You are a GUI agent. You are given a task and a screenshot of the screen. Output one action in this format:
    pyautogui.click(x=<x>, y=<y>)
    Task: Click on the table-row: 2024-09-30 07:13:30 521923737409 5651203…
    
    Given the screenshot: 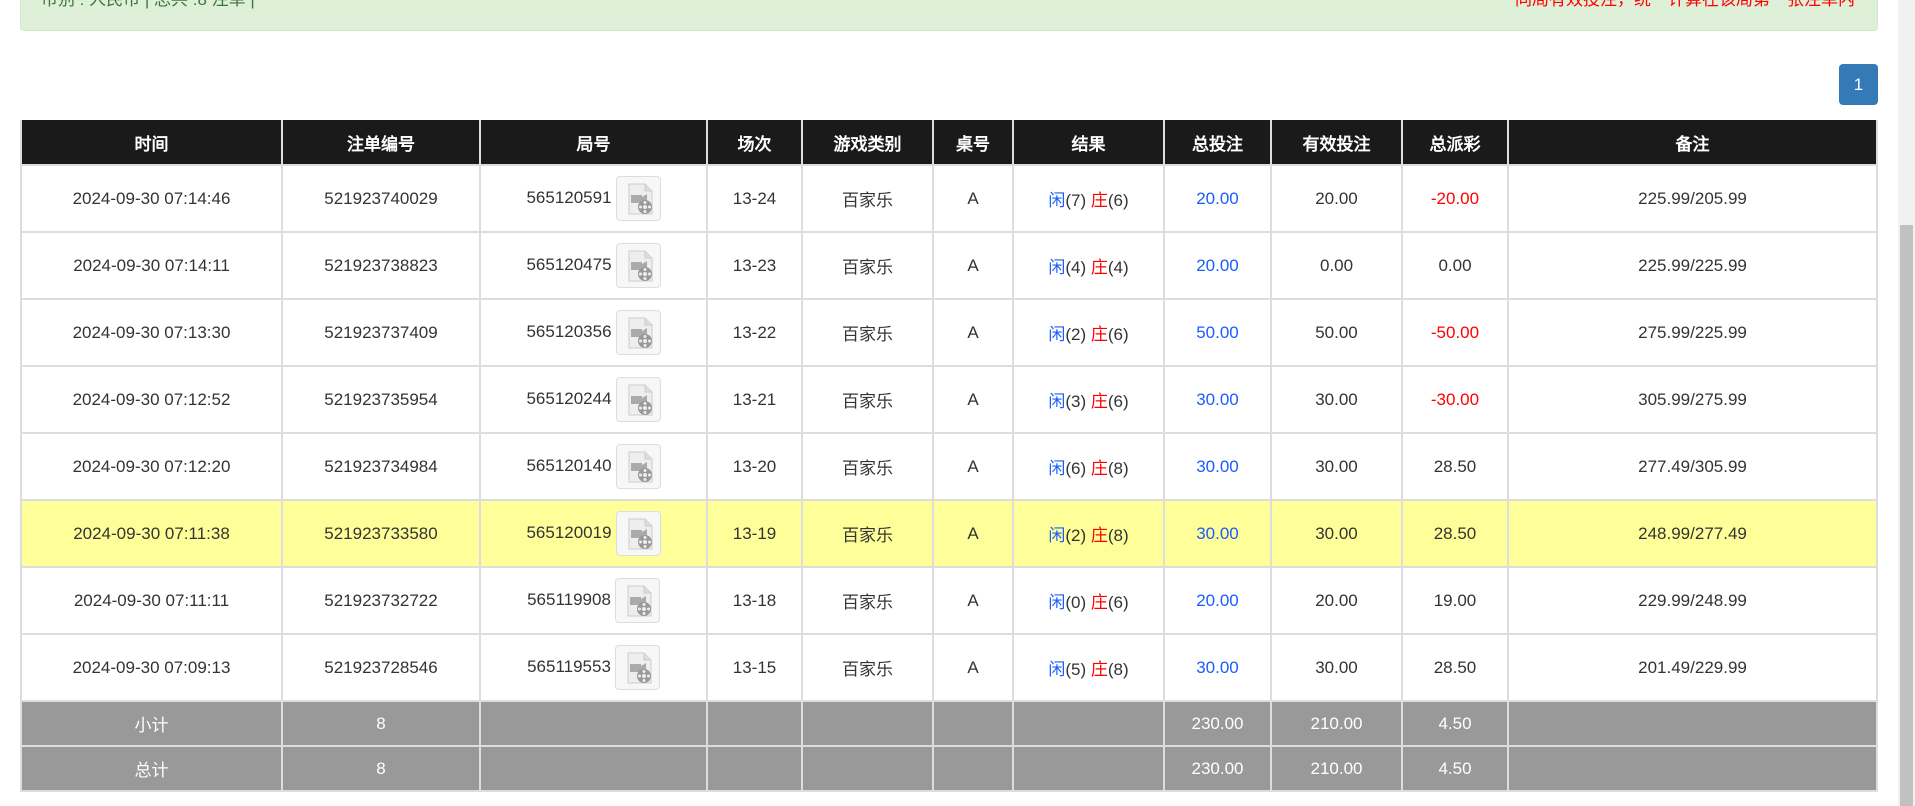 What is the action you would take?
    pyautogui.click(x=949, y=332)
    